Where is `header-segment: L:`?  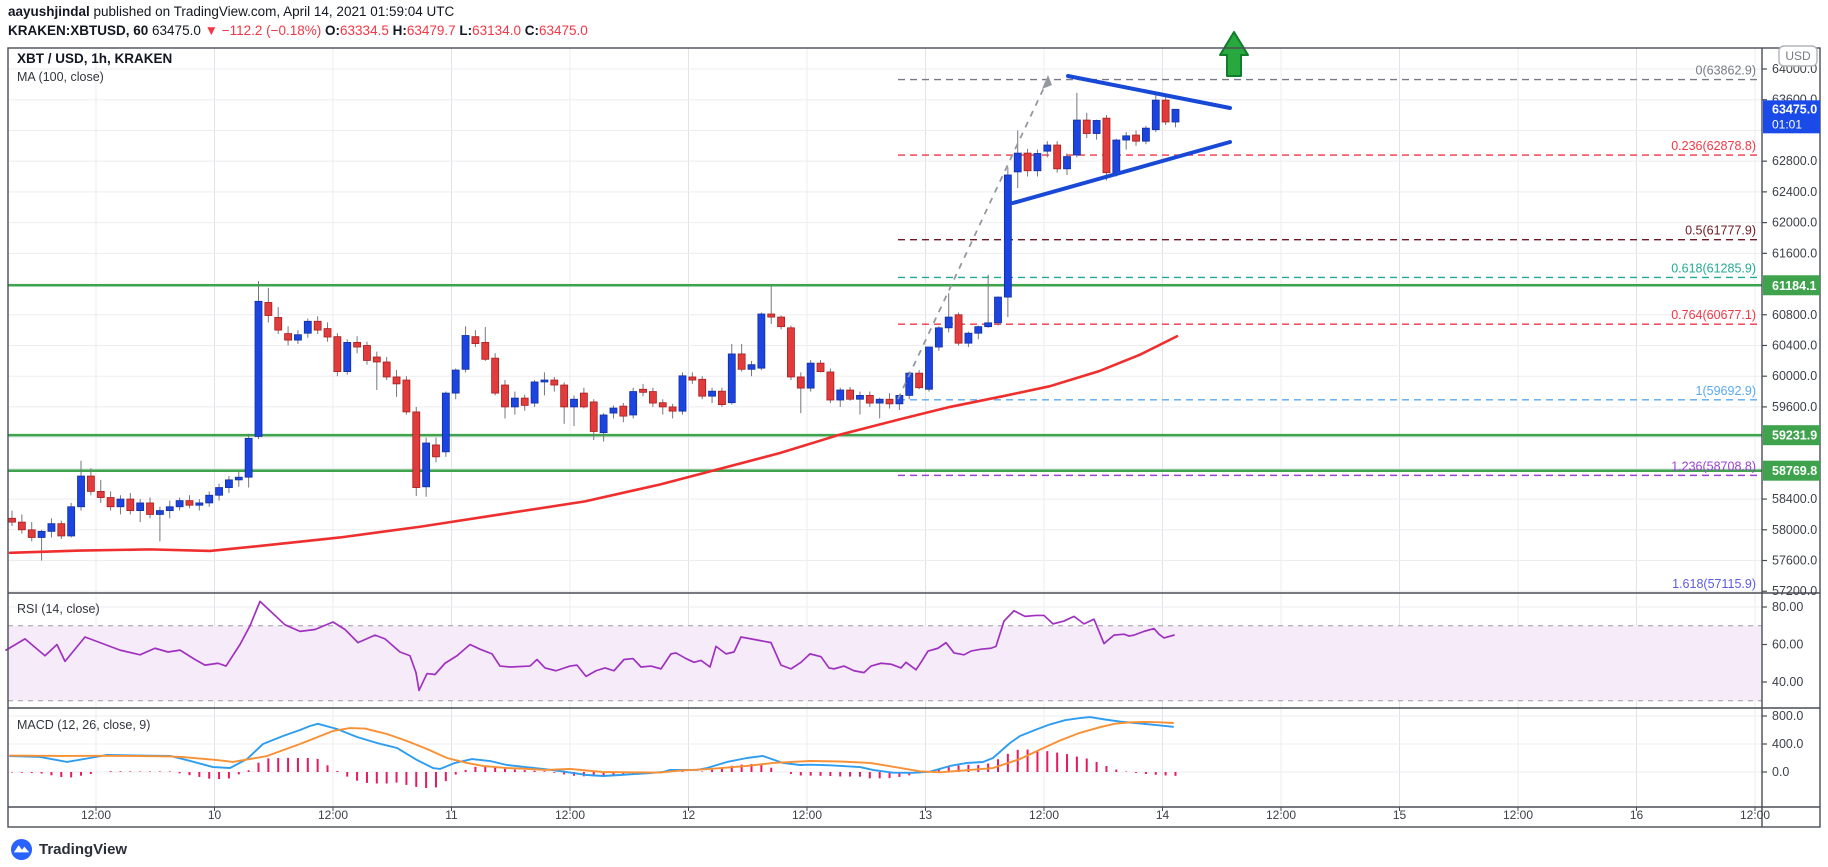
header-segment: L: is located at coordinates (466, 30).